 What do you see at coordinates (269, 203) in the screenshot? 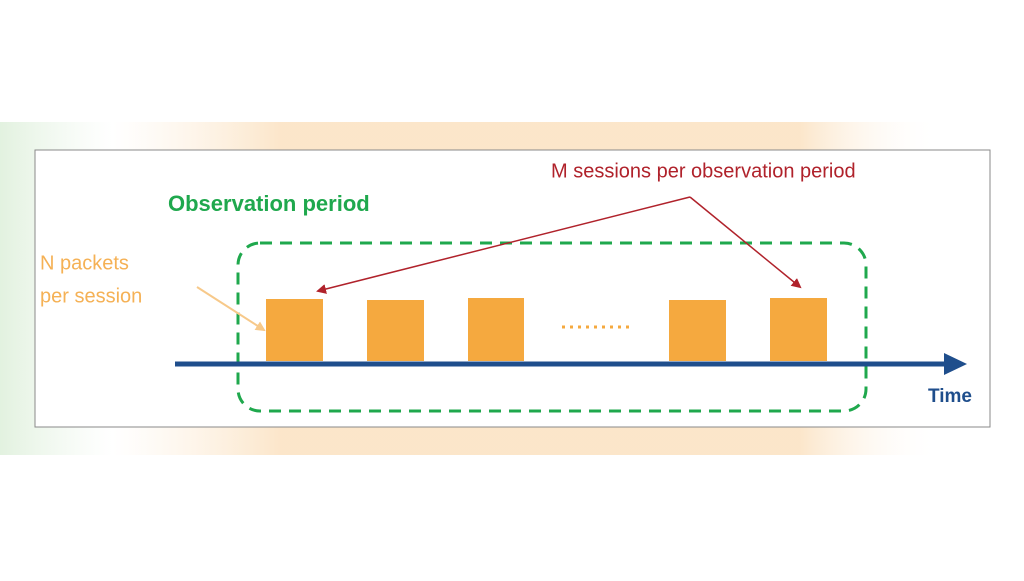
I see `observation-label: Observation period` at bounding box center [269, 203].